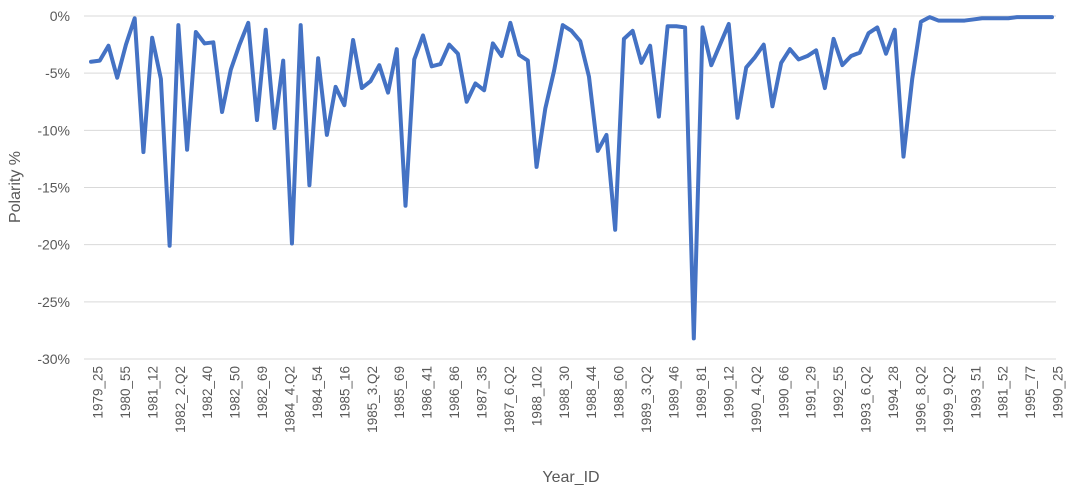  I want to click on x-tick-label: 1984_4.Q2, so click(290, 399).